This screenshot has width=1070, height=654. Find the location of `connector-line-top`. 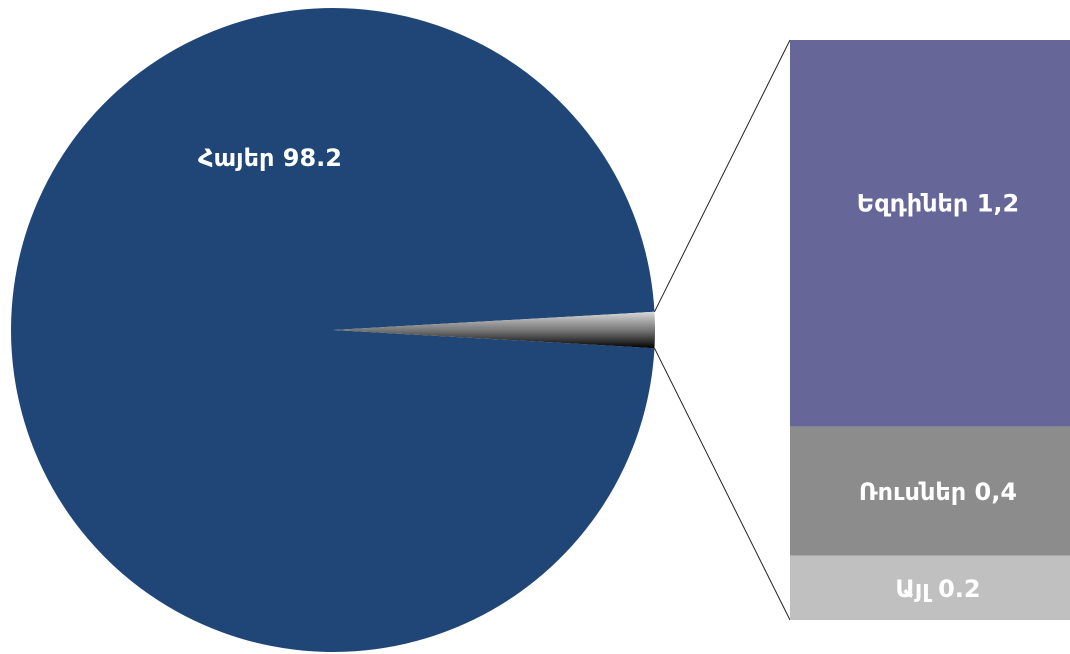

connector-line-top is located at coordinates (722, 176).